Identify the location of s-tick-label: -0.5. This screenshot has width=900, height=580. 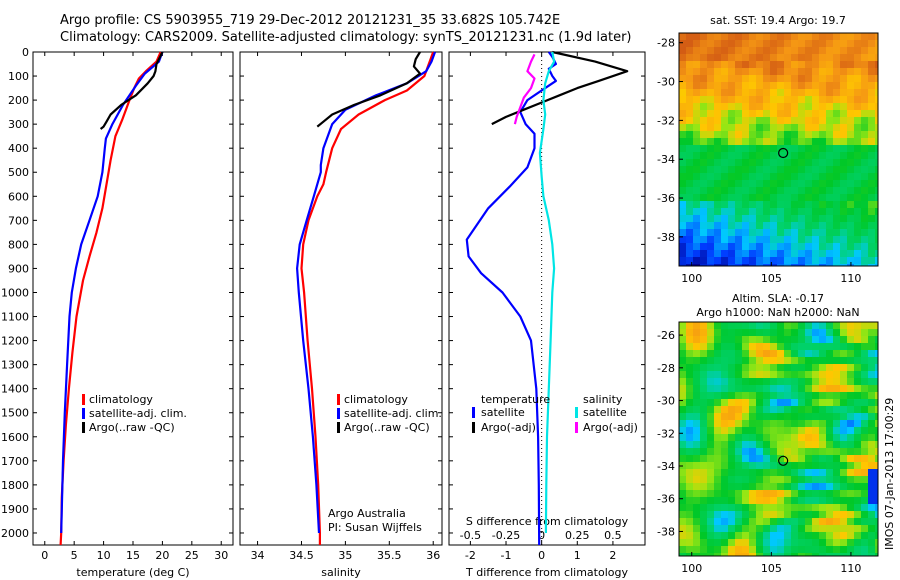
(470, 535).